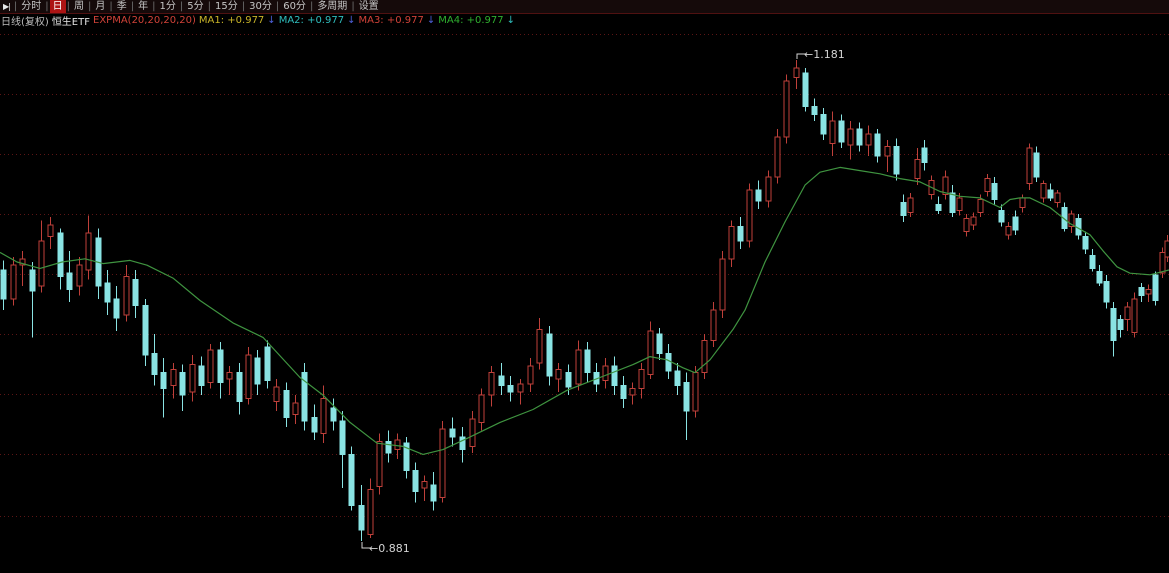  Describe the element at coordinates (167, 6) in the screenshot. I see `tab-1min: 1分` at that location.